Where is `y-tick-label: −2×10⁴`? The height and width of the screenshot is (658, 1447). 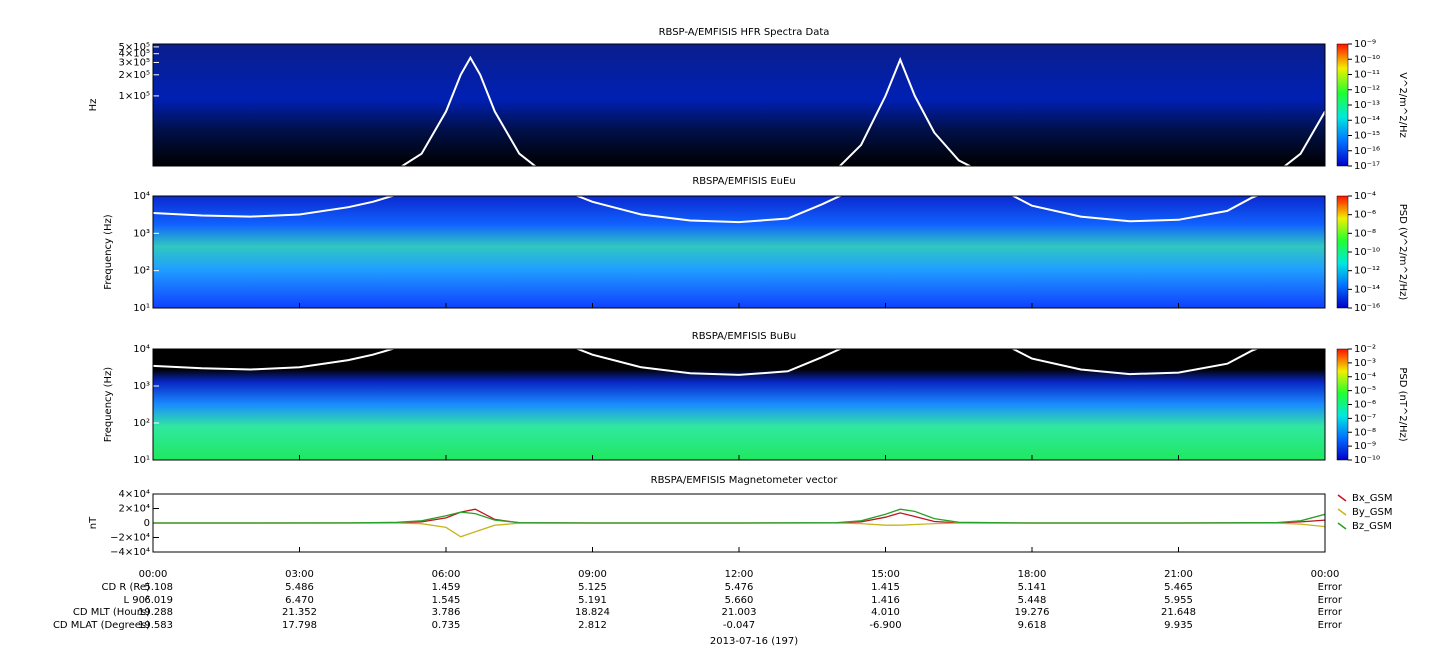
y-tick-label: −2×10⁴ is located at coordinates (130, 538).